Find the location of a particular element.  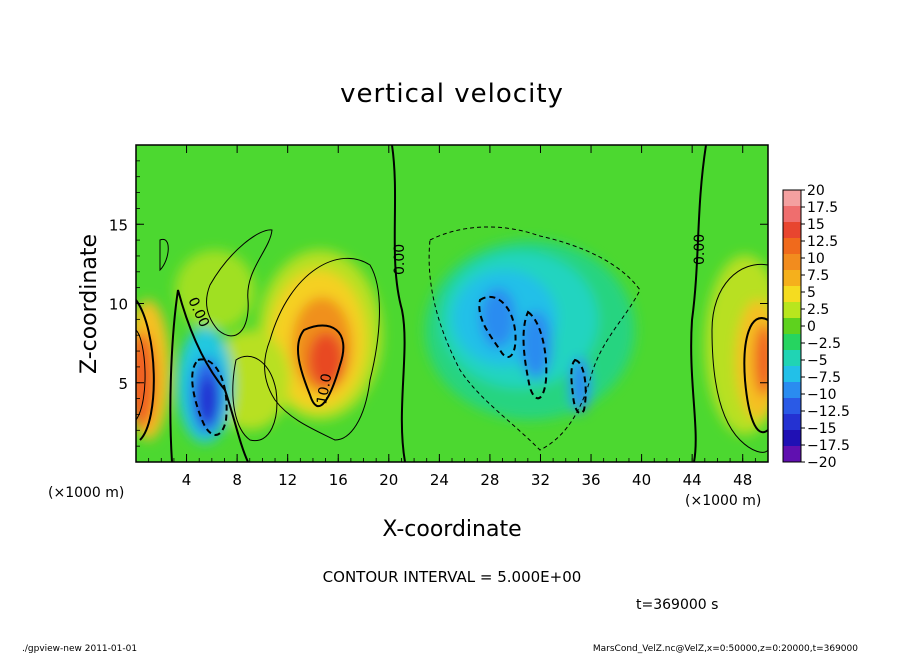

colorbar-label: −17.5 is located at coordinates (828, 446).